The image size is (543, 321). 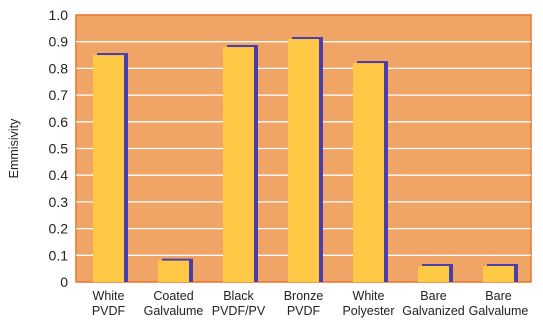 I want to click on y-tick-label: 0.9, so click(x=59, y=42).